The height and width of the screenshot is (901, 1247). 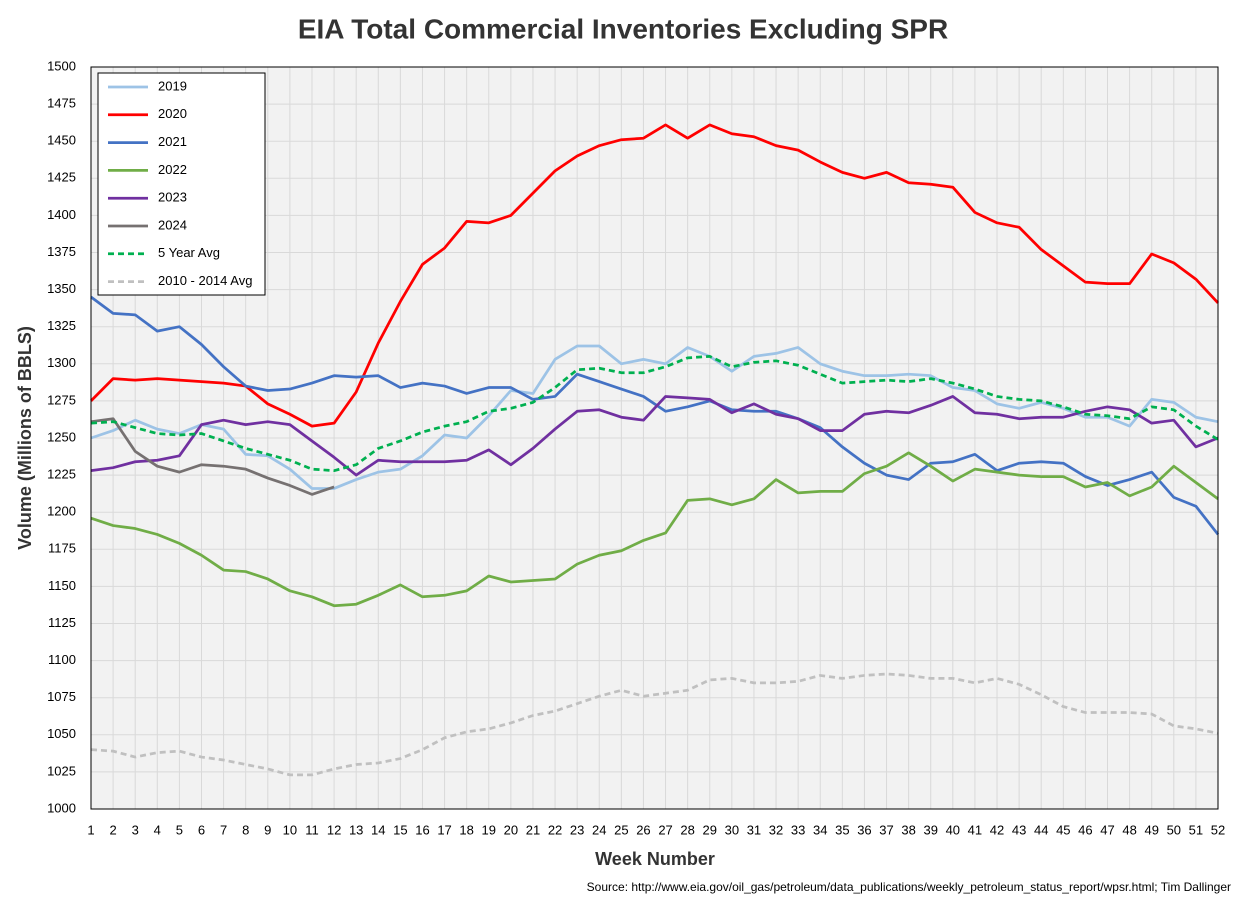 I want to click on x-tick-label: 16, so click(x=422, y=829).